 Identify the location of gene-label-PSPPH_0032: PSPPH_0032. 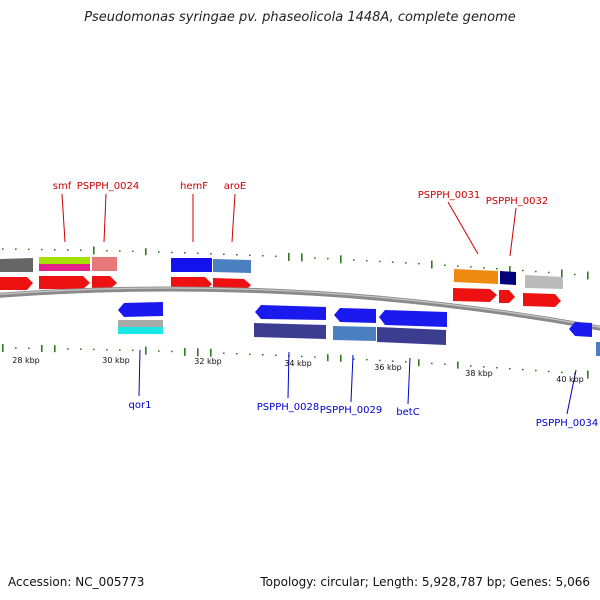
(517, 201).